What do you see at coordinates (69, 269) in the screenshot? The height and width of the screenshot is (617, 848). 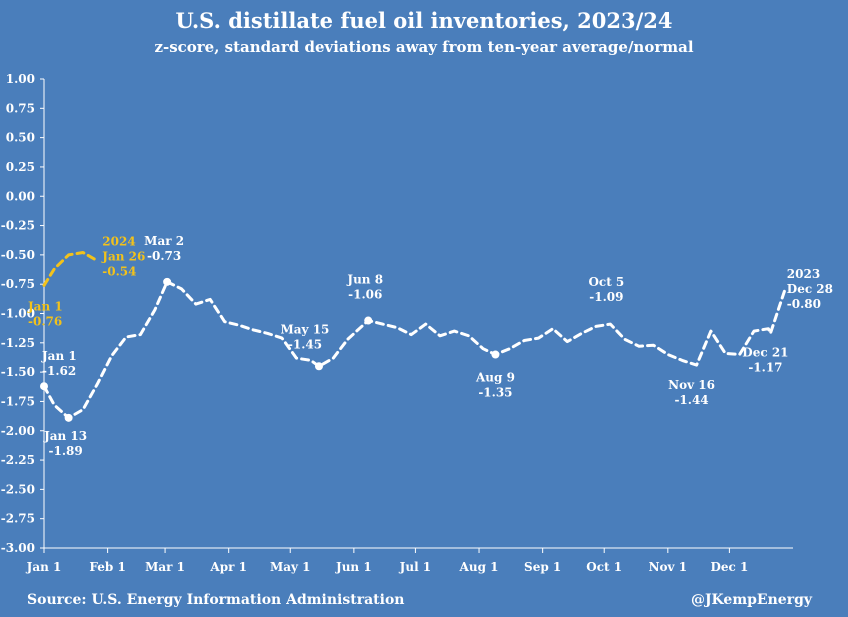 I see `series-line-2024` at bounding box center [69, 269].